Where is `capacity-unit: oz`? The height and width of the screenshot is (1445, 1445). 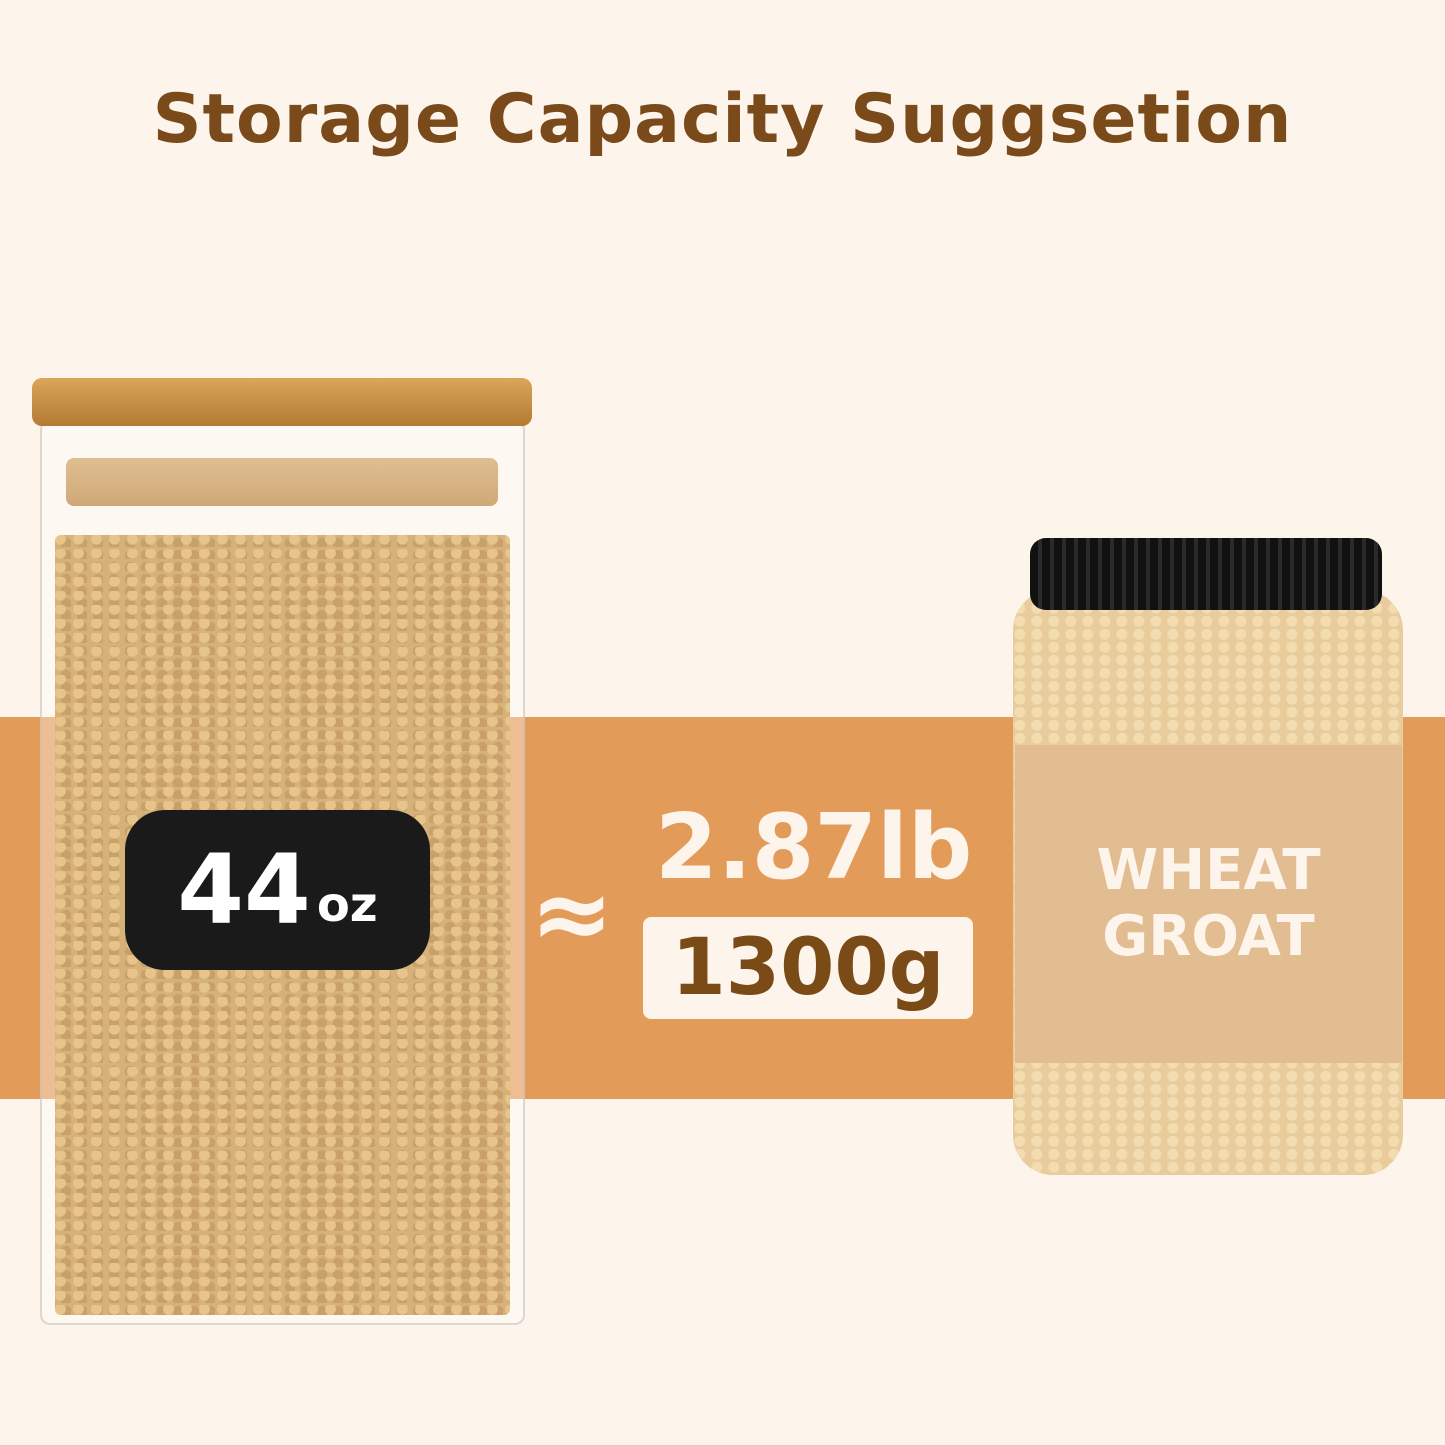 capacity-unit: oz is located at coordinates (347, 905).